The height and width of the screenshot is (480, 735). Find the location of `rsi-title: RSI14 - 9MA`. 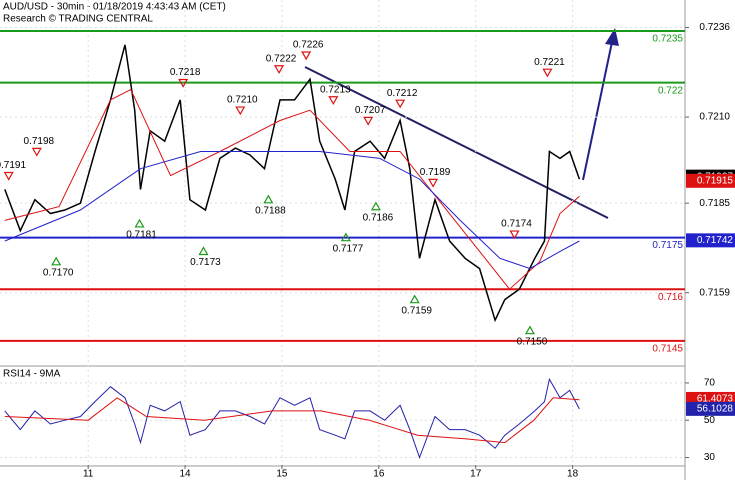

rsi-title: RSI14 - 9MA is located at coordinates (32, 374).